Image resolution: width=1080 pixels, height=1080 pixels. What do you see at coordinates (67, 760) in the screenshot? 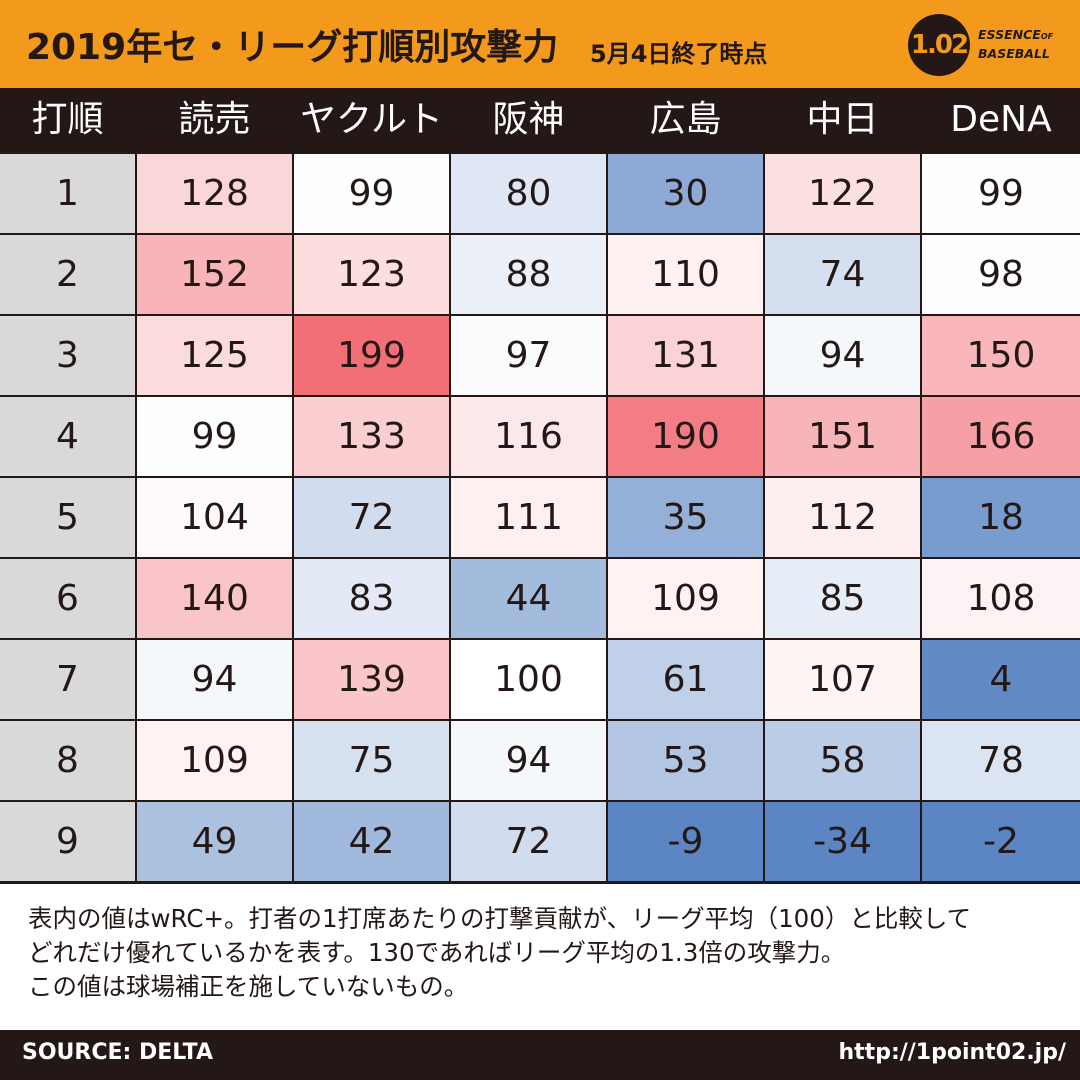
I see `row-label-order: 8` at bounding box center [67, 760].